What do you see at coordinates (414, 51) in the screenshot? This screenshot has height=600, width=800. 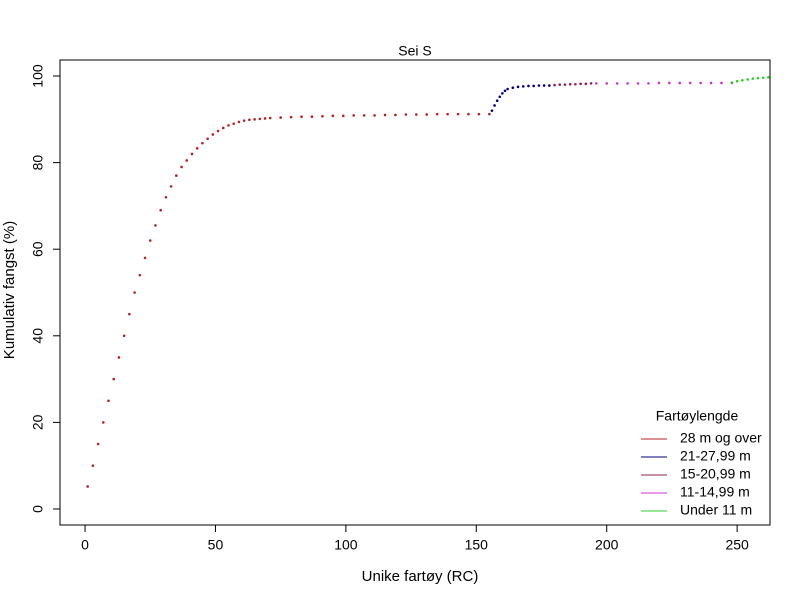 I see `chart-title: Sei S` at bounding box center [414, 51].